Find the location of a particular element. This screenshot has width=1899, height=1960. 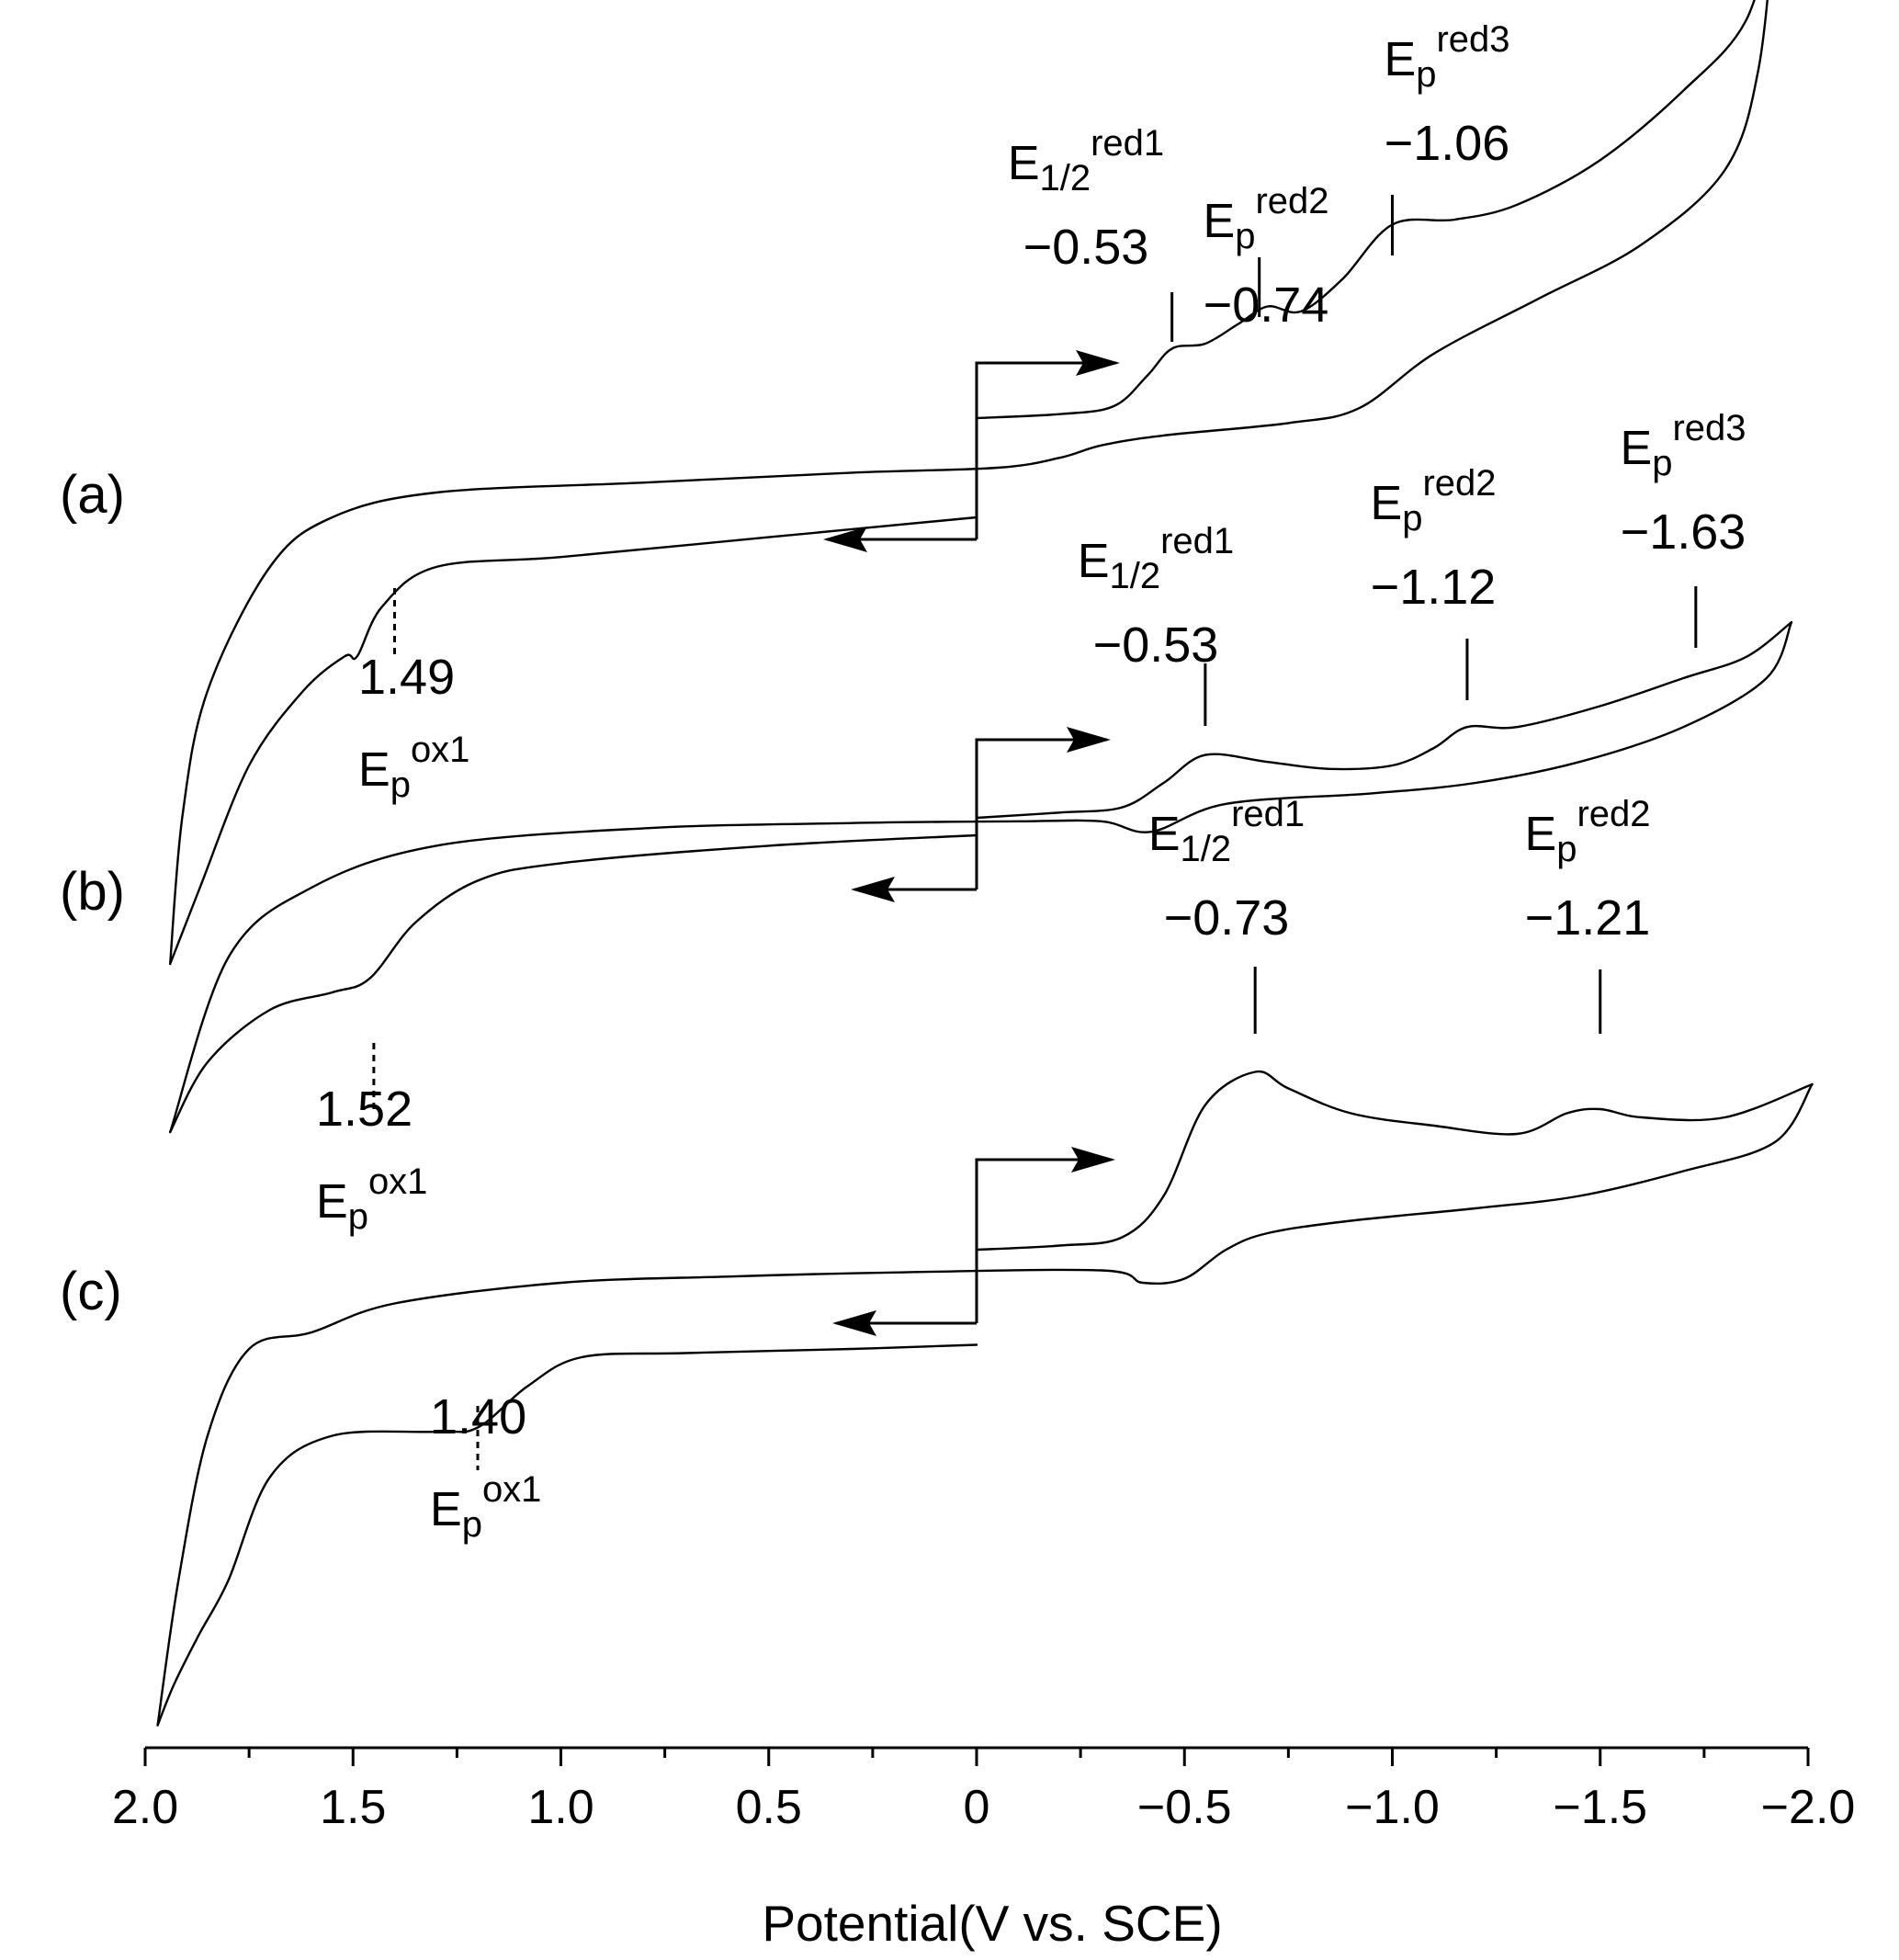

arrowhead-c-left is located at coordinates (854, 1323).